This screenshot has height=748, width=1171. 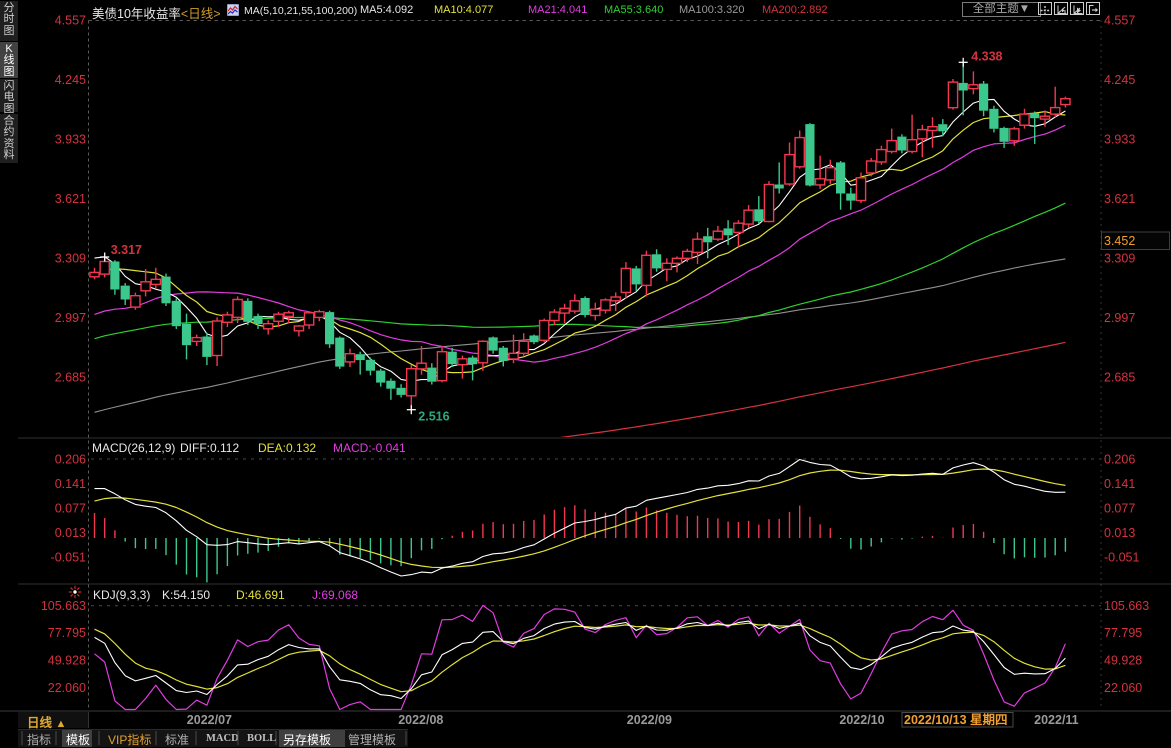 What do you see at coordinates (335, 595) in the screenshot?
I see `svg-text: J:69.068` at bounding box center [335, 595].